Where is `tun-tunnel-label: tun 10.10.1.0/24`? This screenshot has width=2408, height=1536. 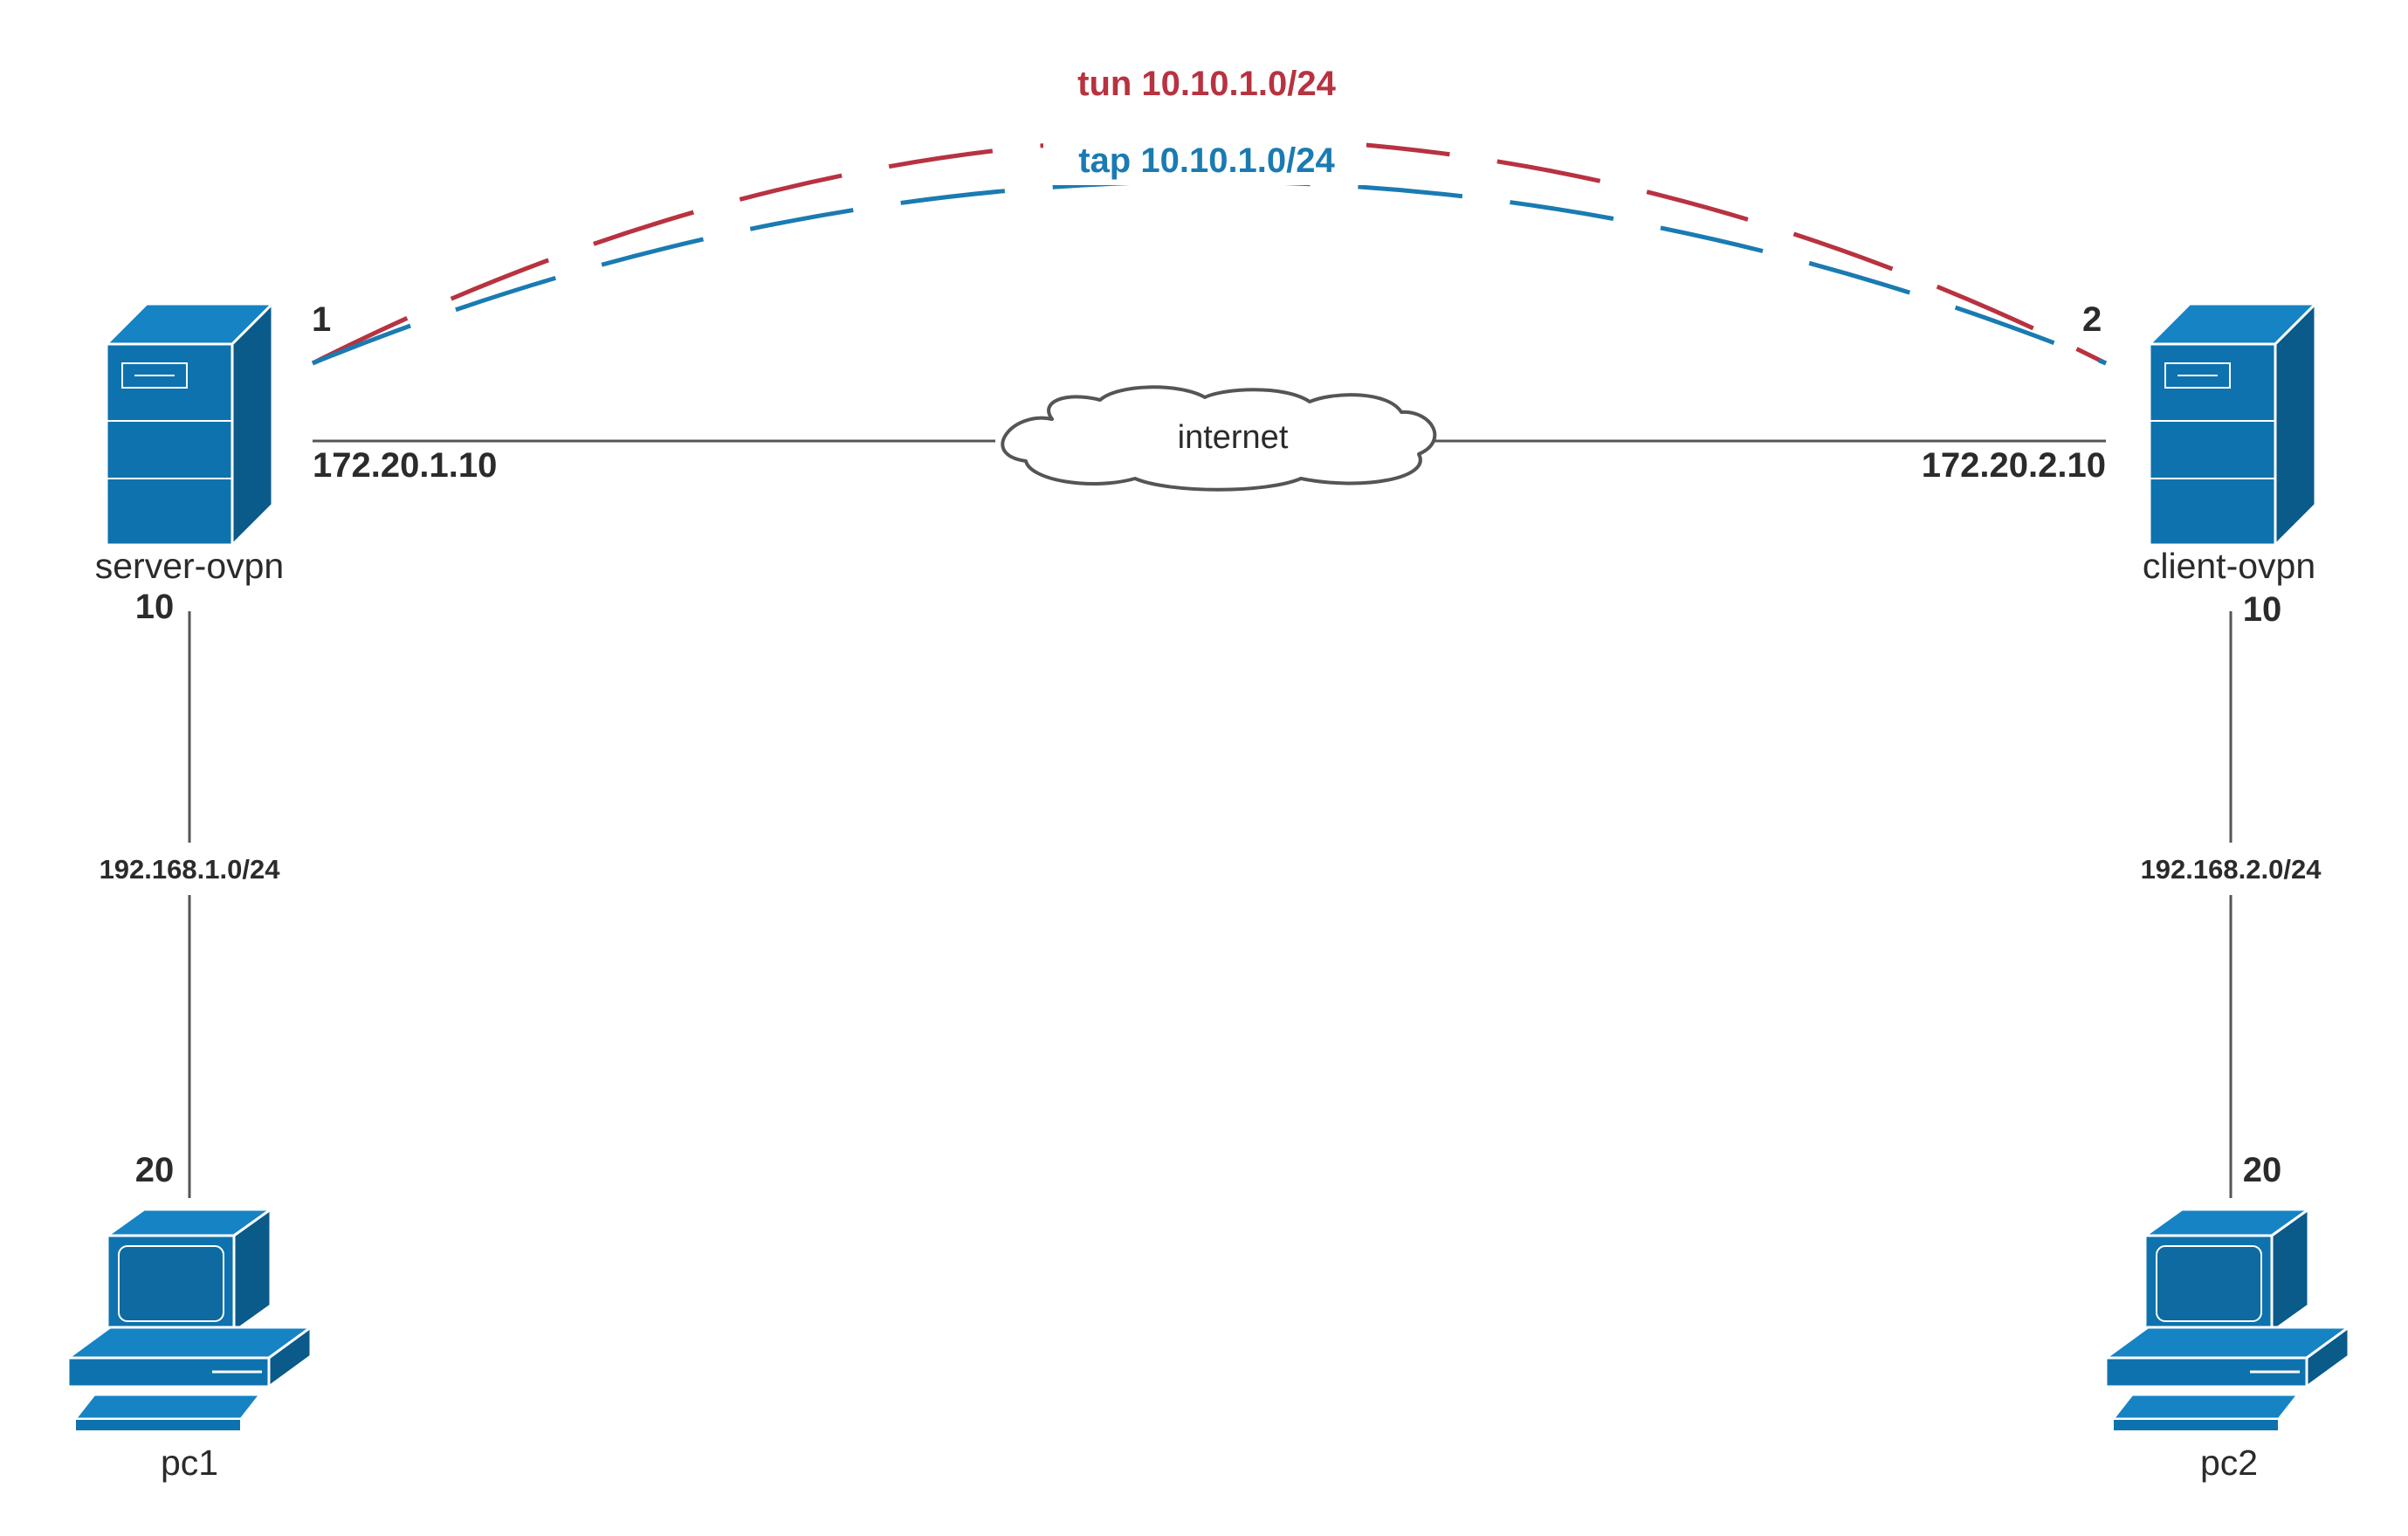
tun-tunnel-label: tun 10.10.1.0/24 is located at coordinates (1206, 84).